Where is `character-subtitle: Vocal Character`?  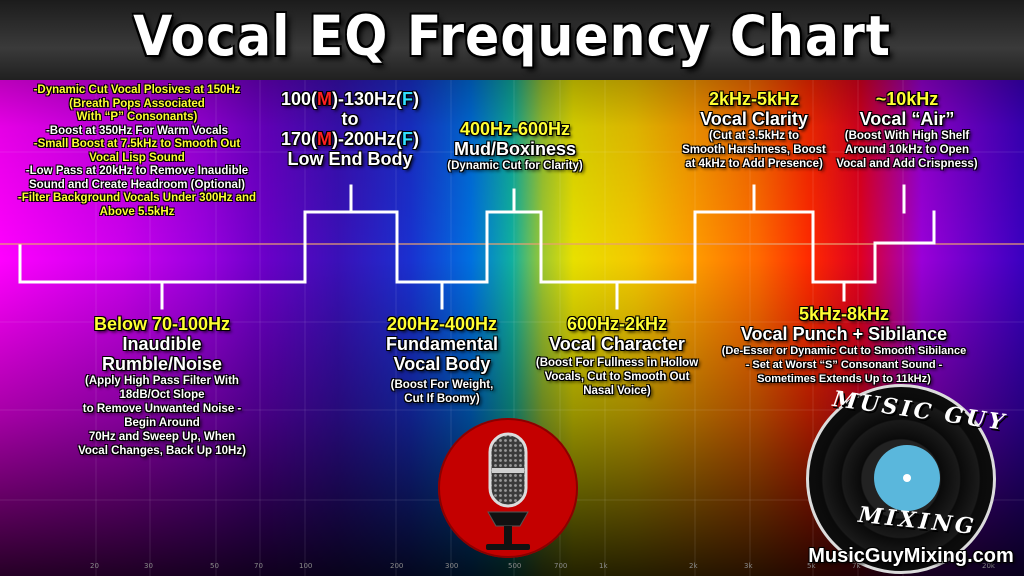
character-subtitle: Vocal Character is located at coordinates (617, 344).